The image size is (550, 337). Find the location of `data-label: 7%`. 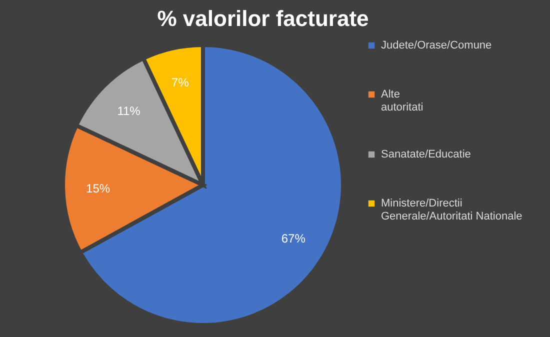

data-label: 7% is located at coordinates (180, 83).